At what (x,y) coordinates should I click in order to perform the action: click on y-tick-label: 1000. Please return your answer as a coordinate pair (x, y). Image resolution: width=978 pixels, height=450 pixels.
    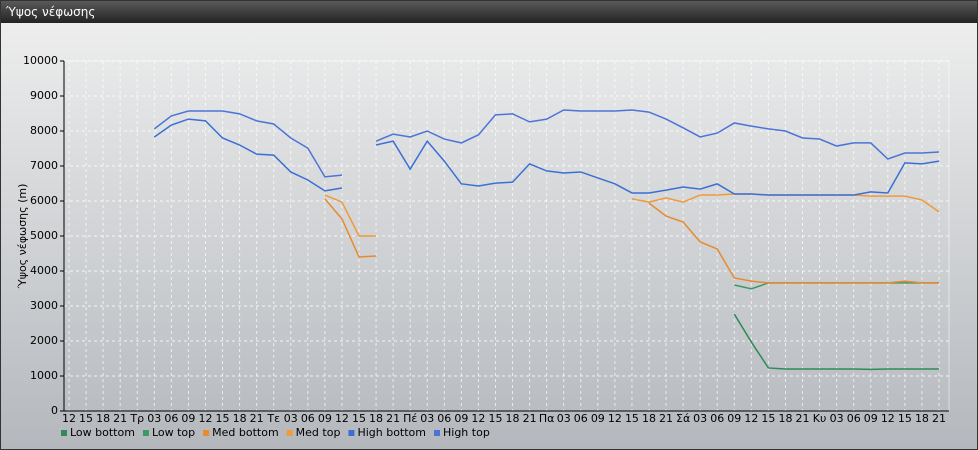
    Looking at the image, I should click on (44, 375).